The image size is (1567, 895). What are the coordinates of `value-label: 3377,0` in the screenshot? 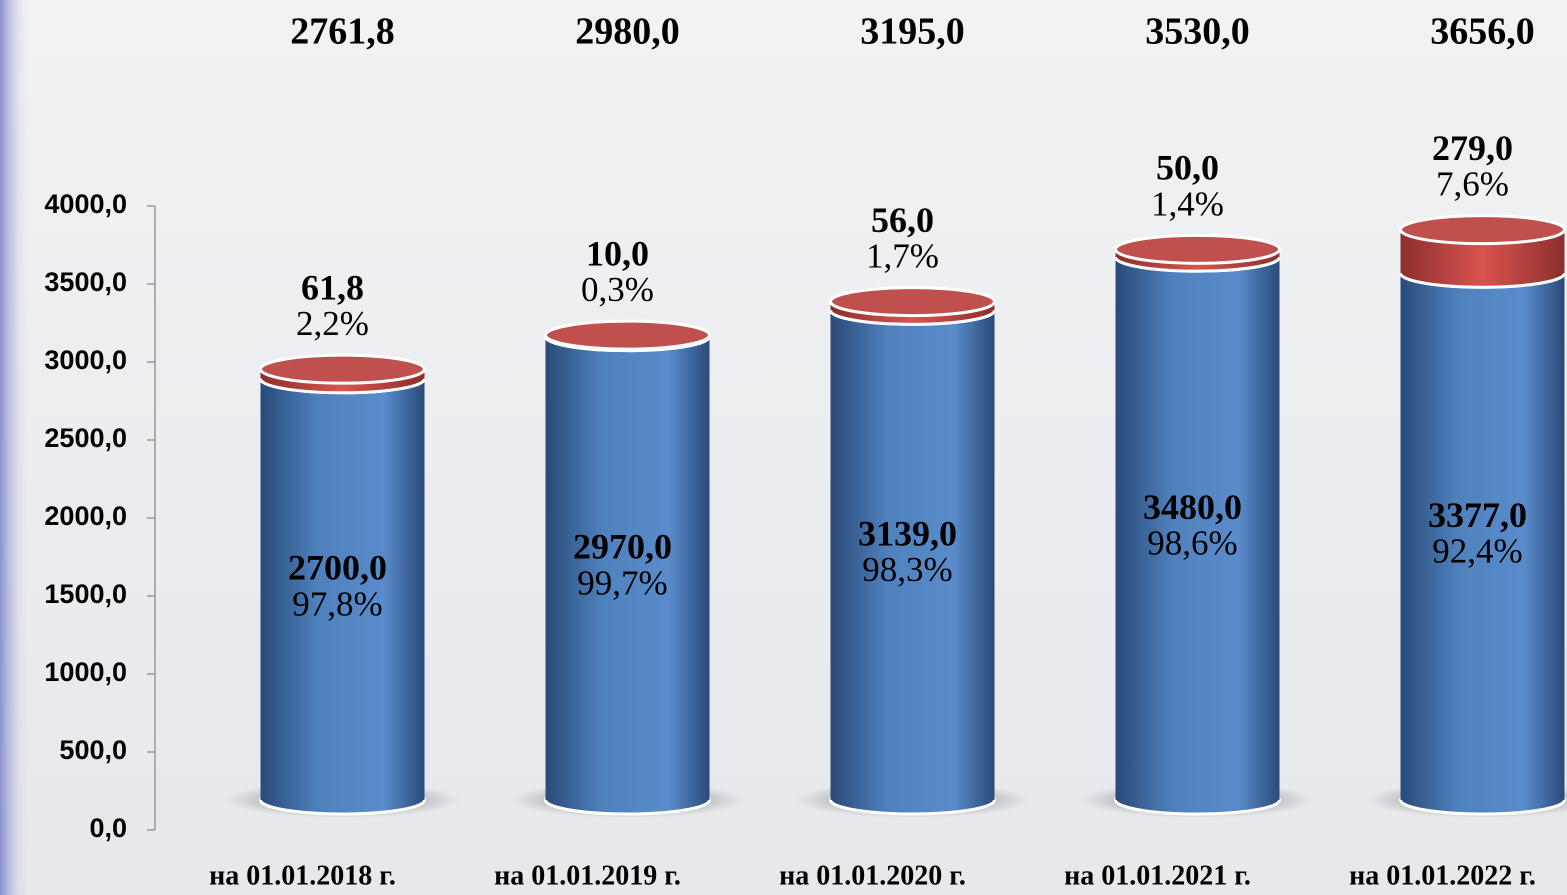 It's located at (1477, 515).